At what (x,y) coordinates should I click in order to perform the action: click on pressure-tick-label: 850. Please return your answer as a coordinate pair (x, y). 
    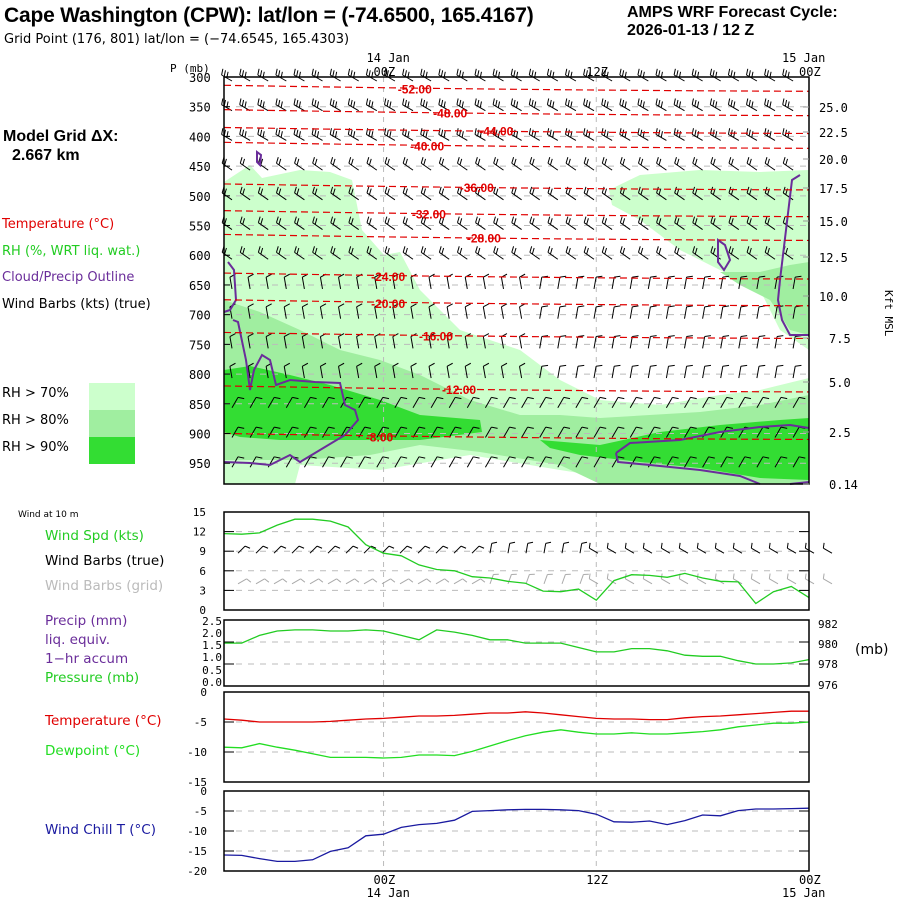
    Looking at the image, I should click on (200, 405).